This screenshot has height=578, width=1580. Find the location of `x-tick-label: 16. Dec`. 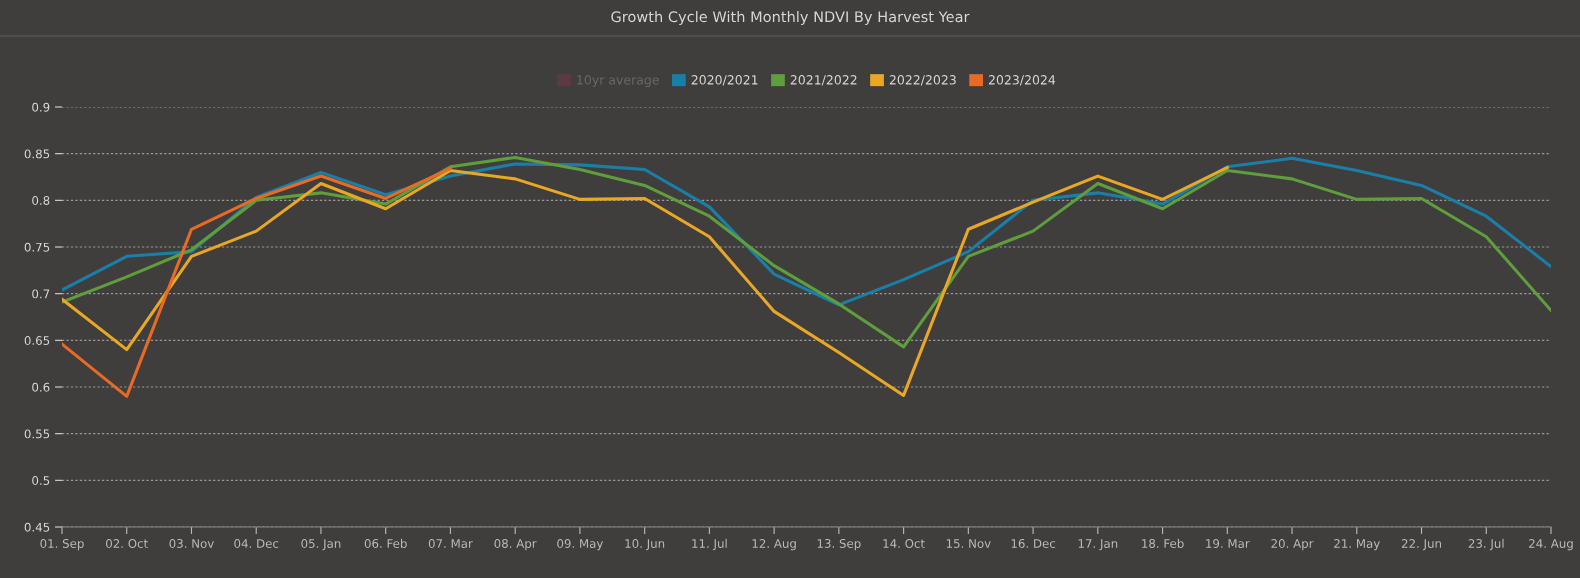

x-tick-label: 16. Dec is located at coordinates (1033, 543).